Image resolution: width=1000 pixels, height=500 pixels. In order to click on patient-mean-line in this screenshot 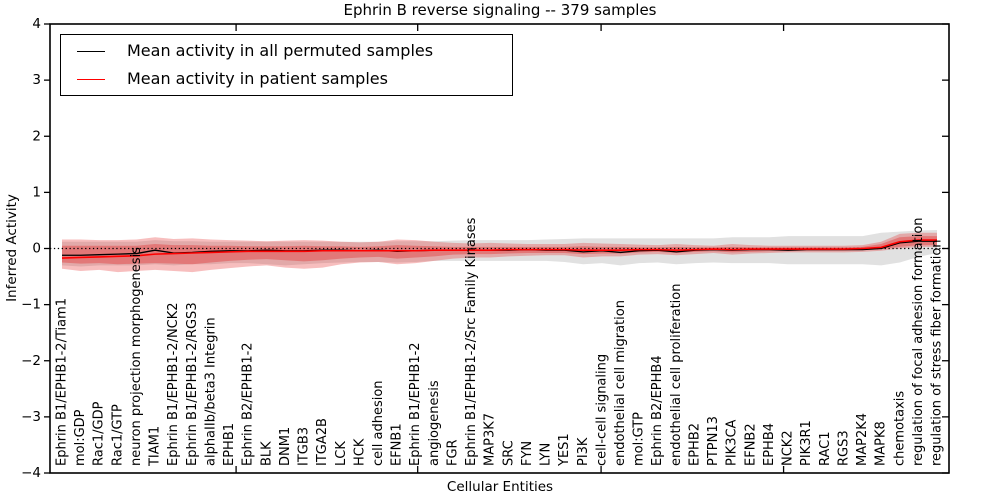, I will do `click(499, 249)`.